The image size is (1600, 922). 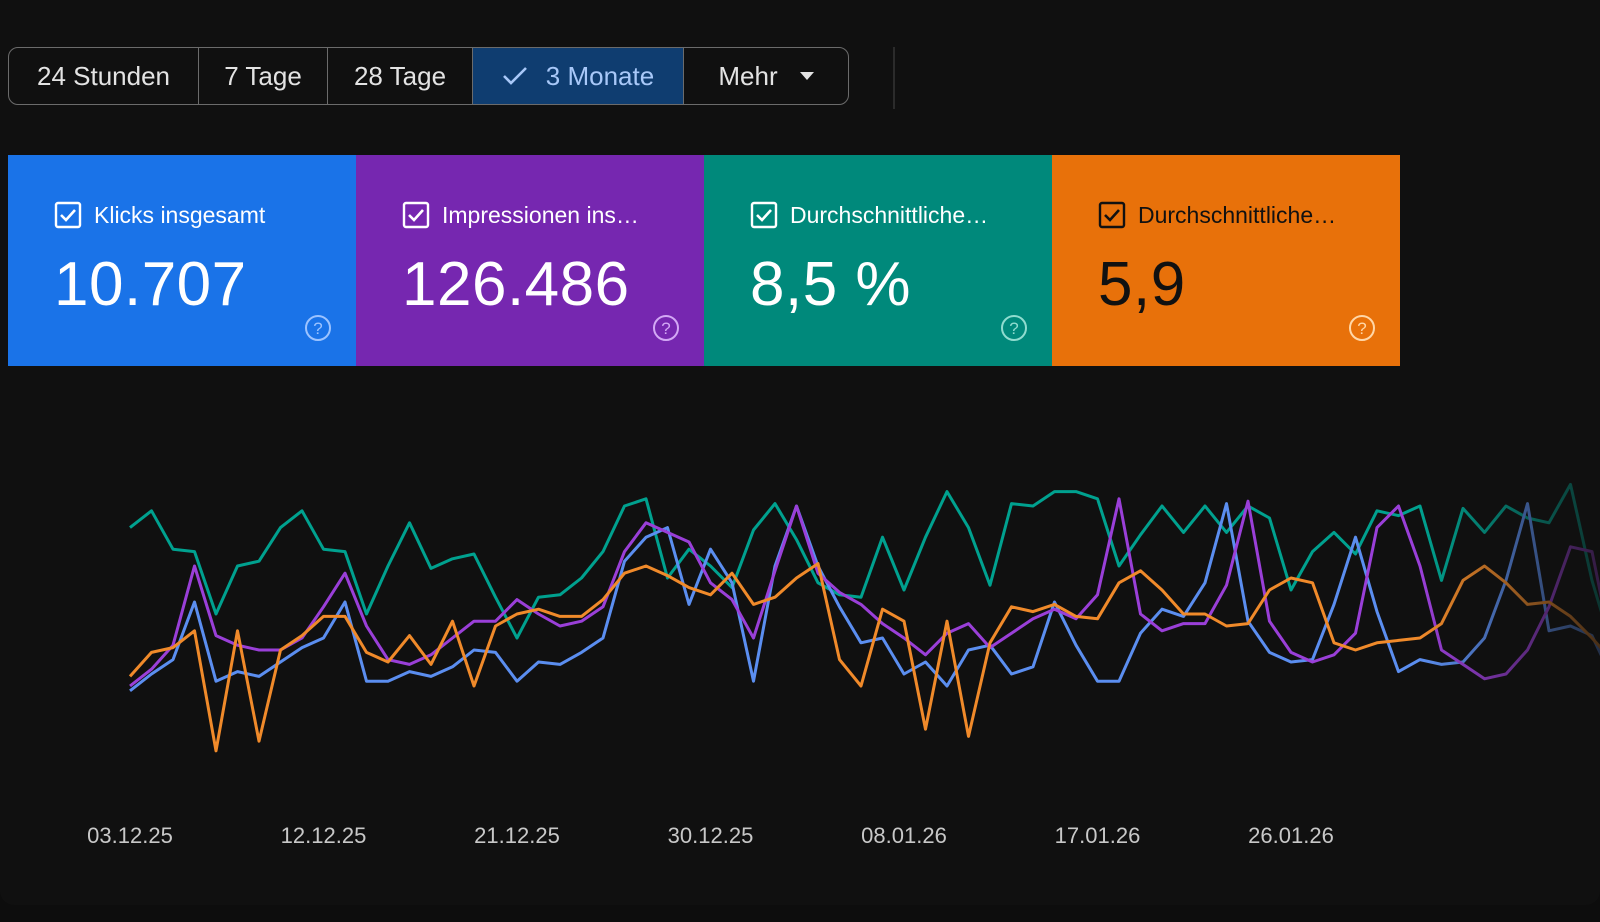 I want to click on x-tick-label: 30.12.25, so click(x=711, y=835).